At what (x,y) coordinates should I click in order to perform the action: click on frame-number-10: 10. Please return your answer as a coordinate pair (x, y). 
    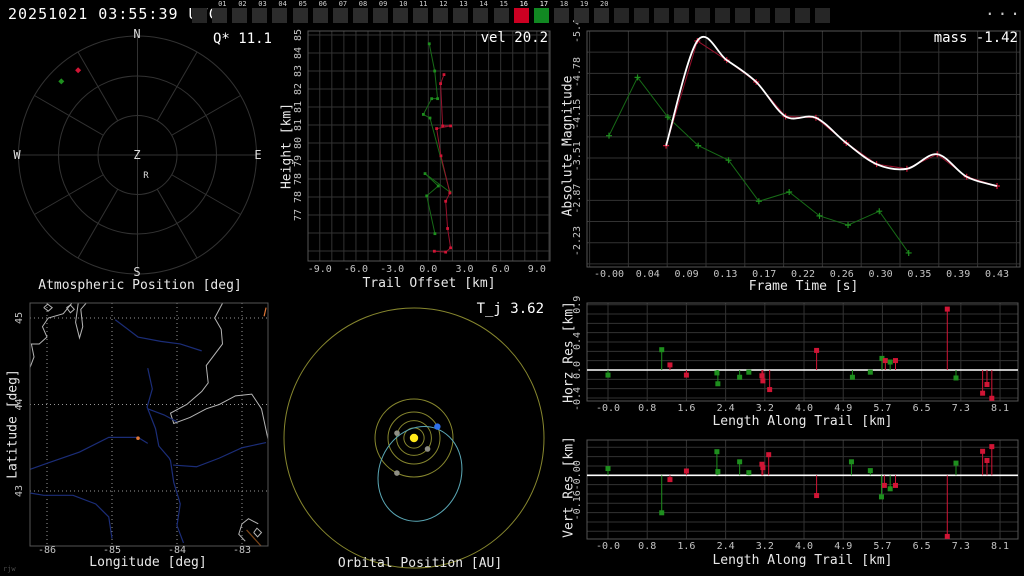
    Looking at the image, I should click on (403, 4).